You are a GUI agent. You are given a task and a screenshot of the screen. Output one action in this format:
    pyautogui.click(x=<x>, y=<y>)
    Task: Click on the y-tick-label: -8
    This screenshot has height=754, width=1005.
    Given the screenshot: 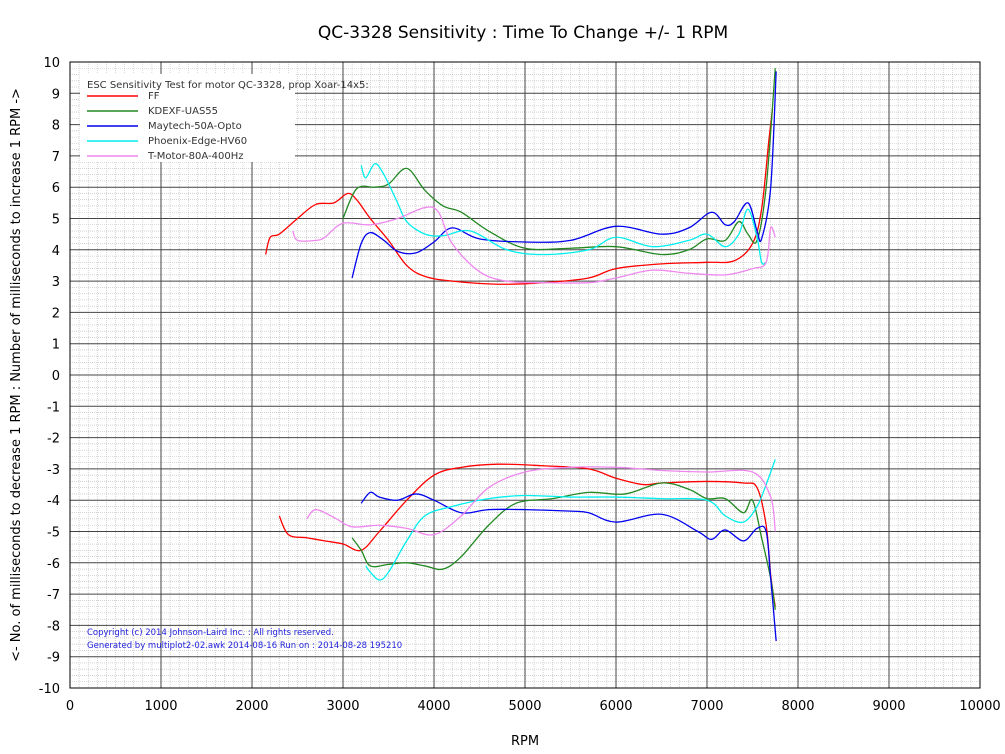 What is the action you would take?
    pyautogui.click(x=53, y=626)
    